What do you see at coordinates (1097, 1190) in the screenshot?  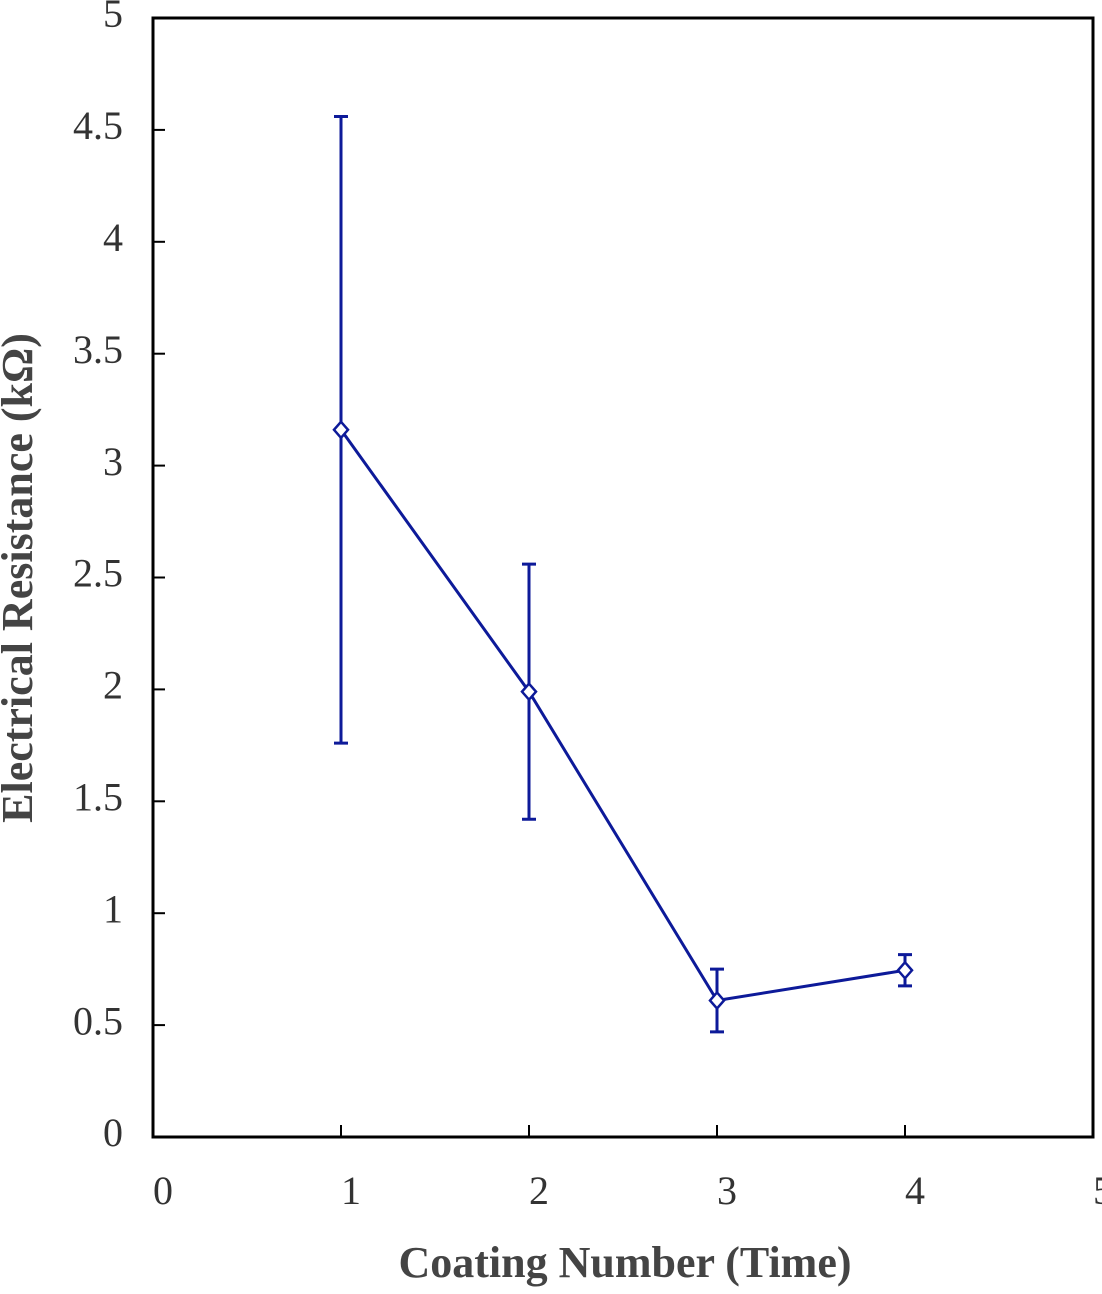 I see `x-tick-label: 5` at bounding box center [1097, 1190].